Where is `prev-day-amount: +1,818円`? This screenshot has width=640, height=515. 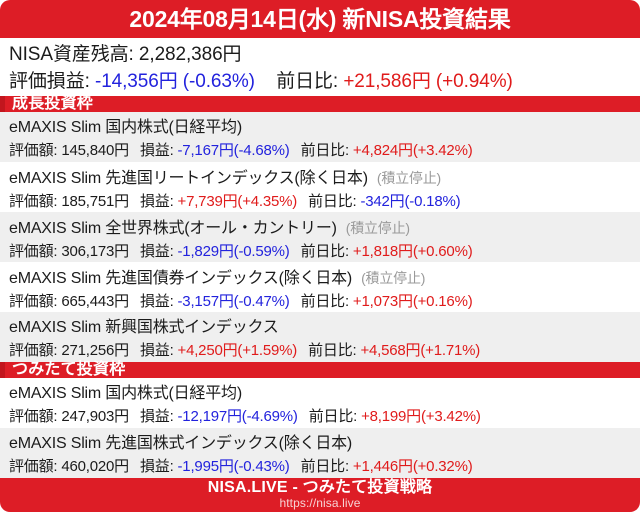
prev-day-amount: +1,818円 is located at coordinates (382, 251).